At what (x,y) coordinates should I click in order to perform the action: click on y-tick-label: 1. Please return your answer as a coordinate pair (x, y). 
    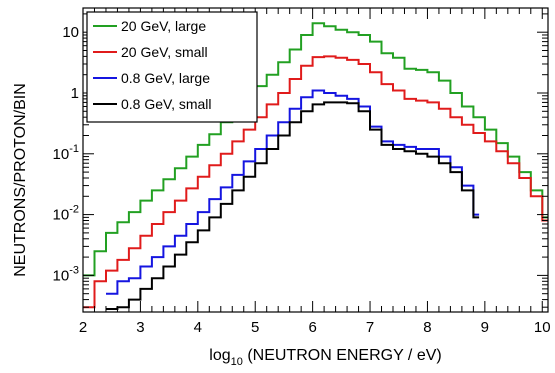
    Looking at the image, I should click on (75, 93).